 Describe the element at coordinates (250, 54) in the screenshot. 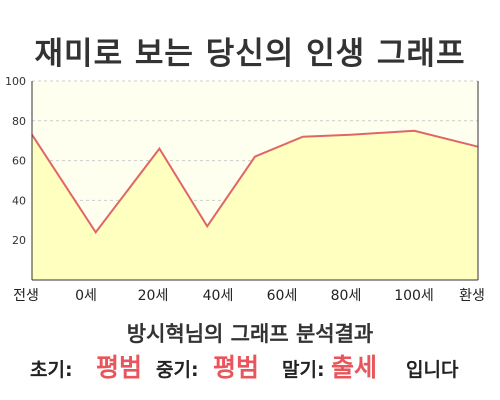

I see `chart-title: 재미로 보는 당신의 인생 그래프` at that location.